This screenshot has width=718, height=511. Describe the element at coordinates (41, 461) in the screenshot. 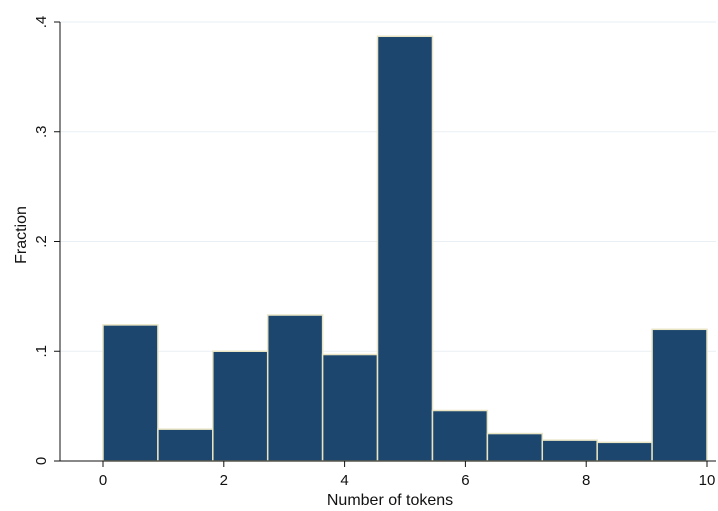

I see `y-tick-label-0: 0` at that location.